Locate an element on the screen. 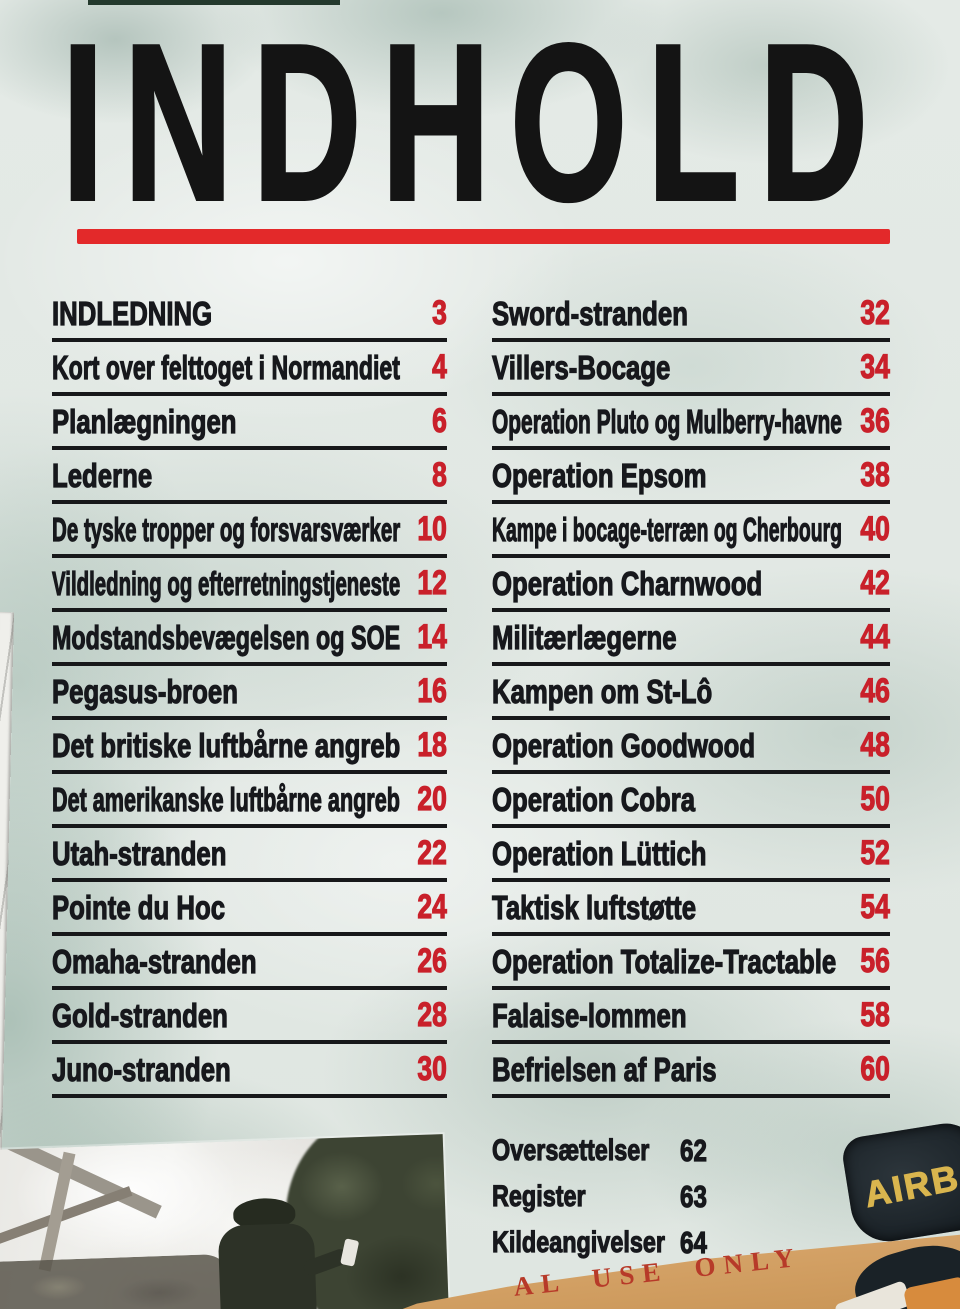 The image size is (960, 1309). entry-page-number: 8 is located at coordinates (440, 475).